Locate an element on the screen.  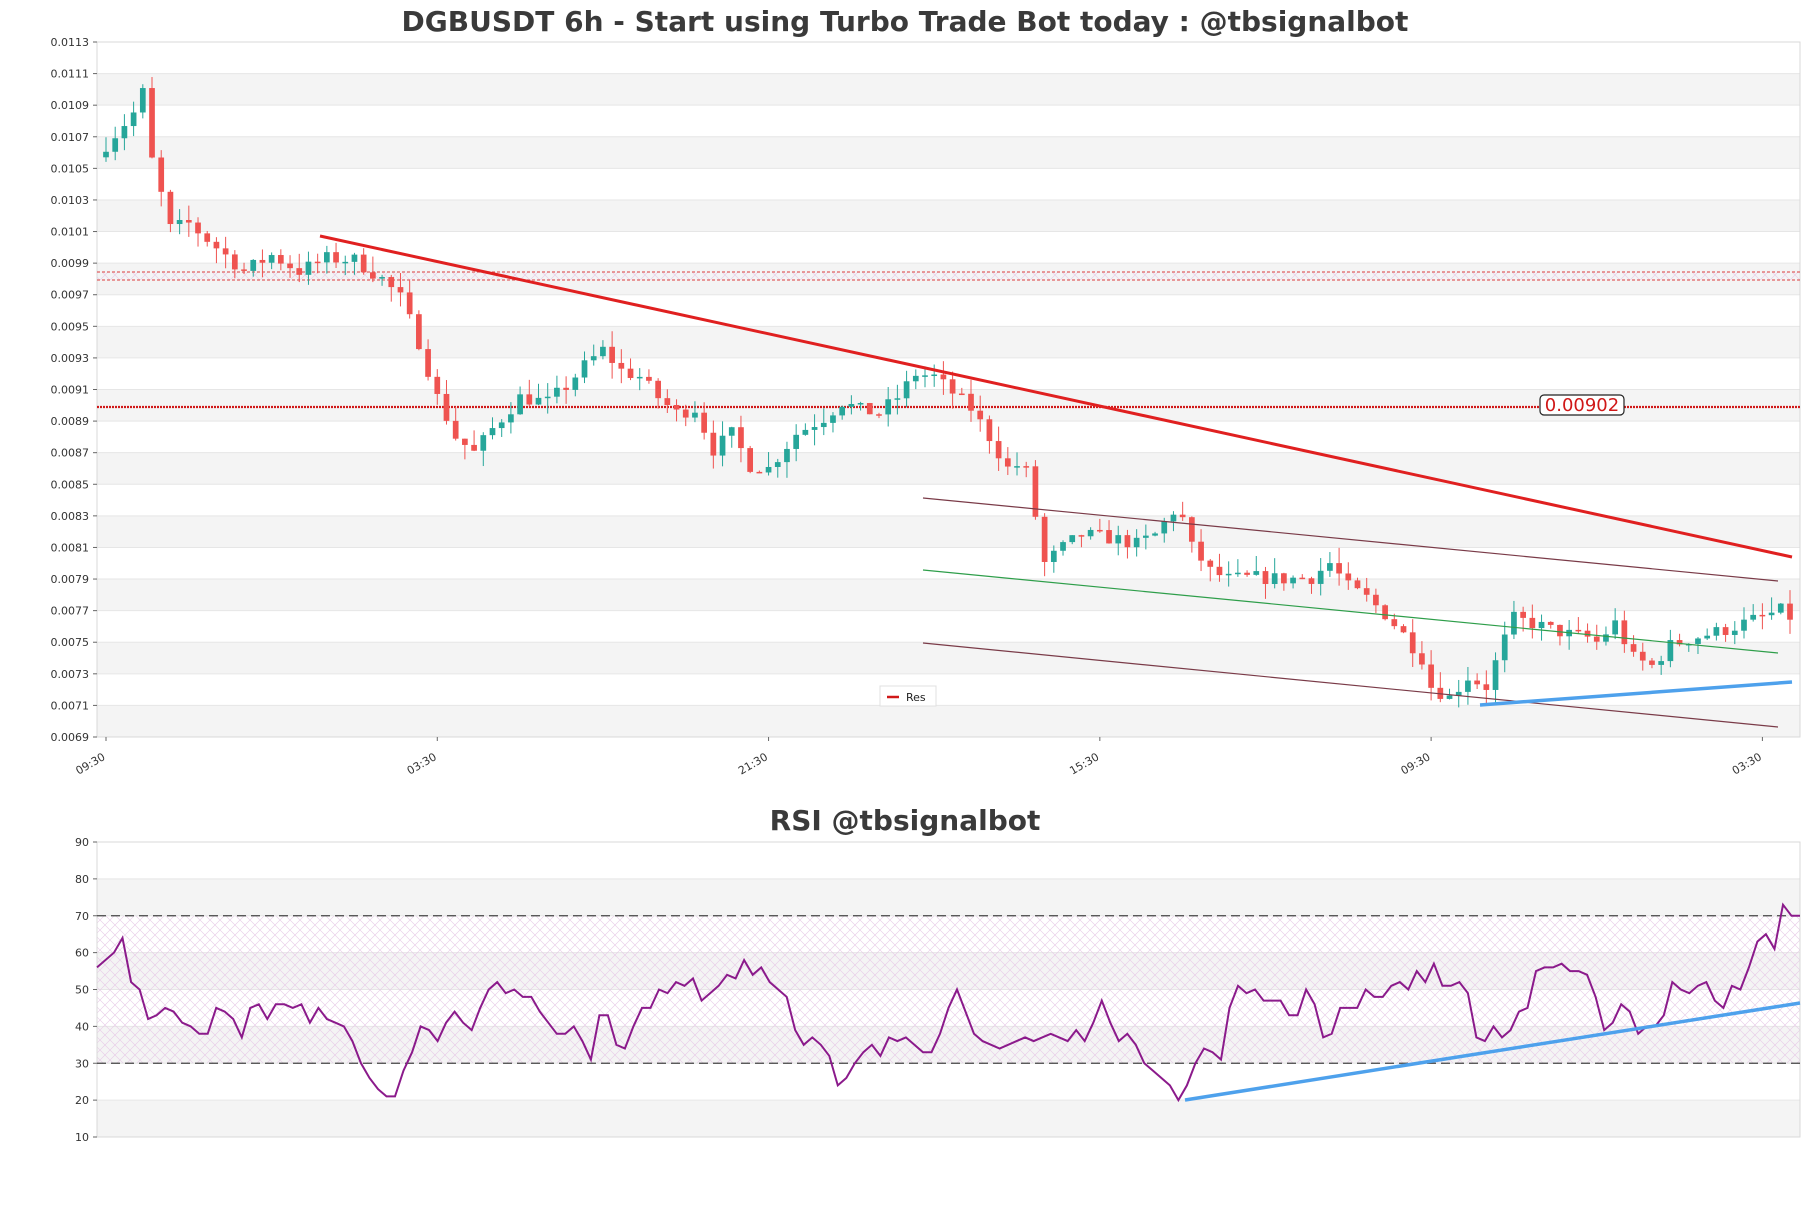
rsi-y-tick-label: 50 is located at coordinates (82, 990).